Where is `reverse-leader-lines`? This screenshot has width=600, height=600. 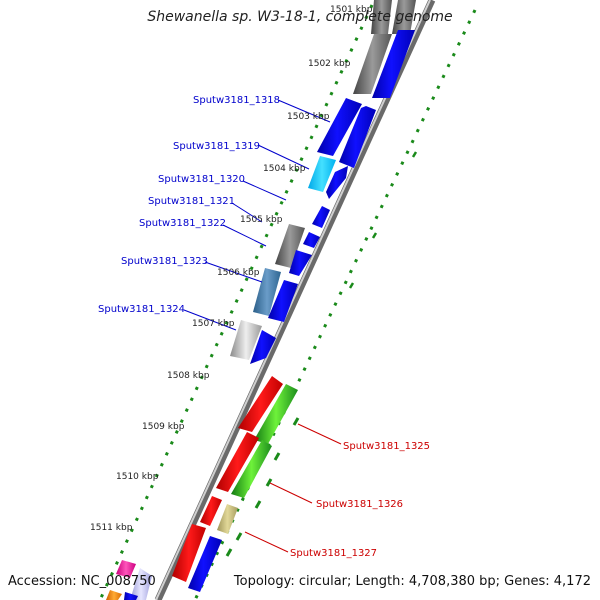
reverse-leader-lines is located at coordinates (293, 488).